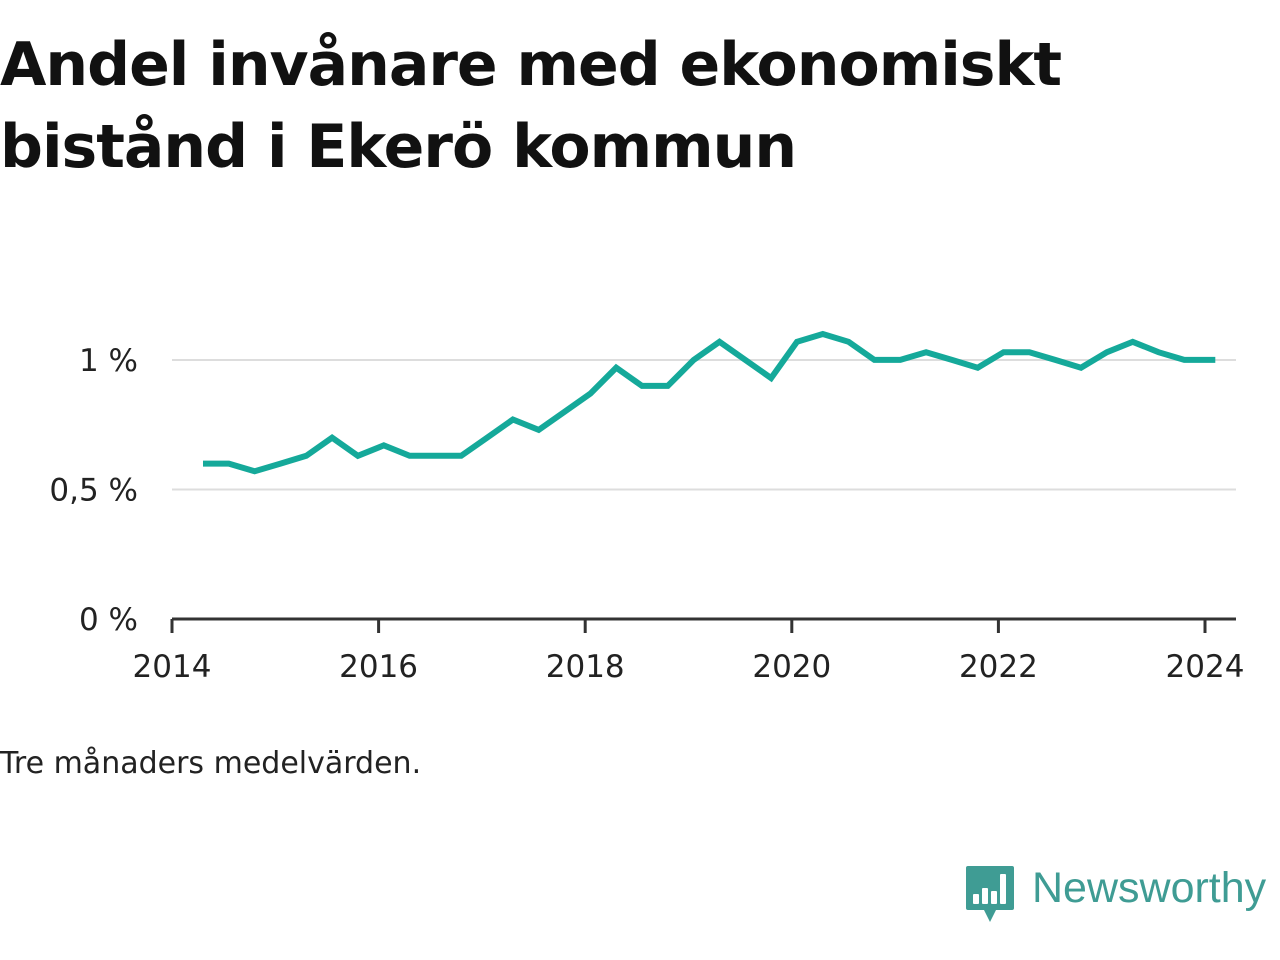 Image resolution: width=1280 pixels, height=960 pixels. Describe the element at coordinates (93, 490) in the screenshot. I see `y-tick-label: 0,5 %` at that location.